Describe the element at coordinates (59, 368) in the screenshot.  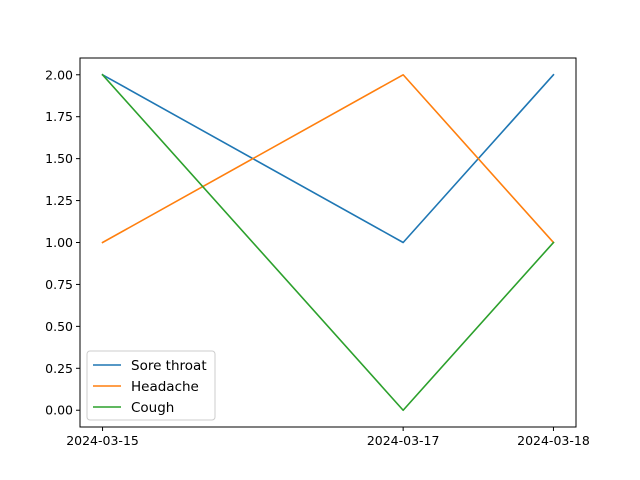
I see `y-tick-label: 0.25` at that location.